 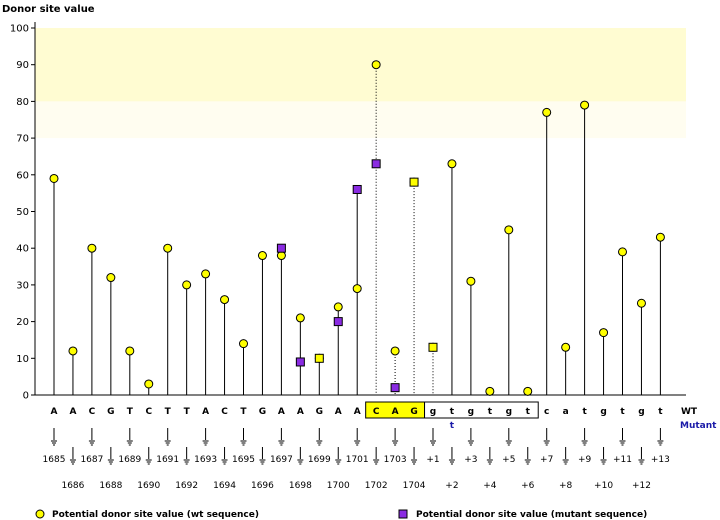 What do you see at coordinates (319, 460) in the screenshot?
I see `position-label: 1699` at bounding box center [319, 460].